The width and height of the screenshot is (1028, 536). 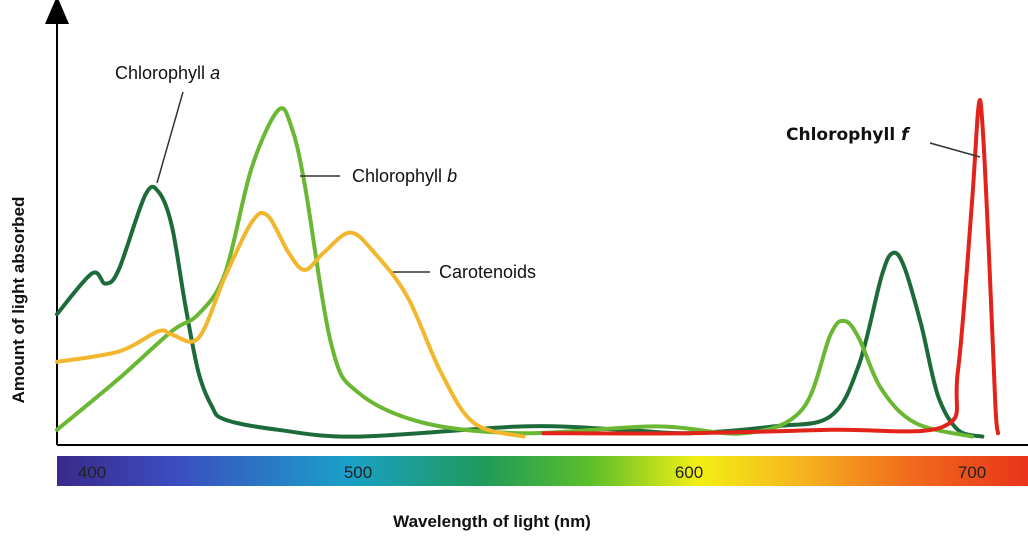 What do you see at coordinates (92, 472) in the screenshot?
I see `x-tick-label: 400` at bounding box center [92, 472].